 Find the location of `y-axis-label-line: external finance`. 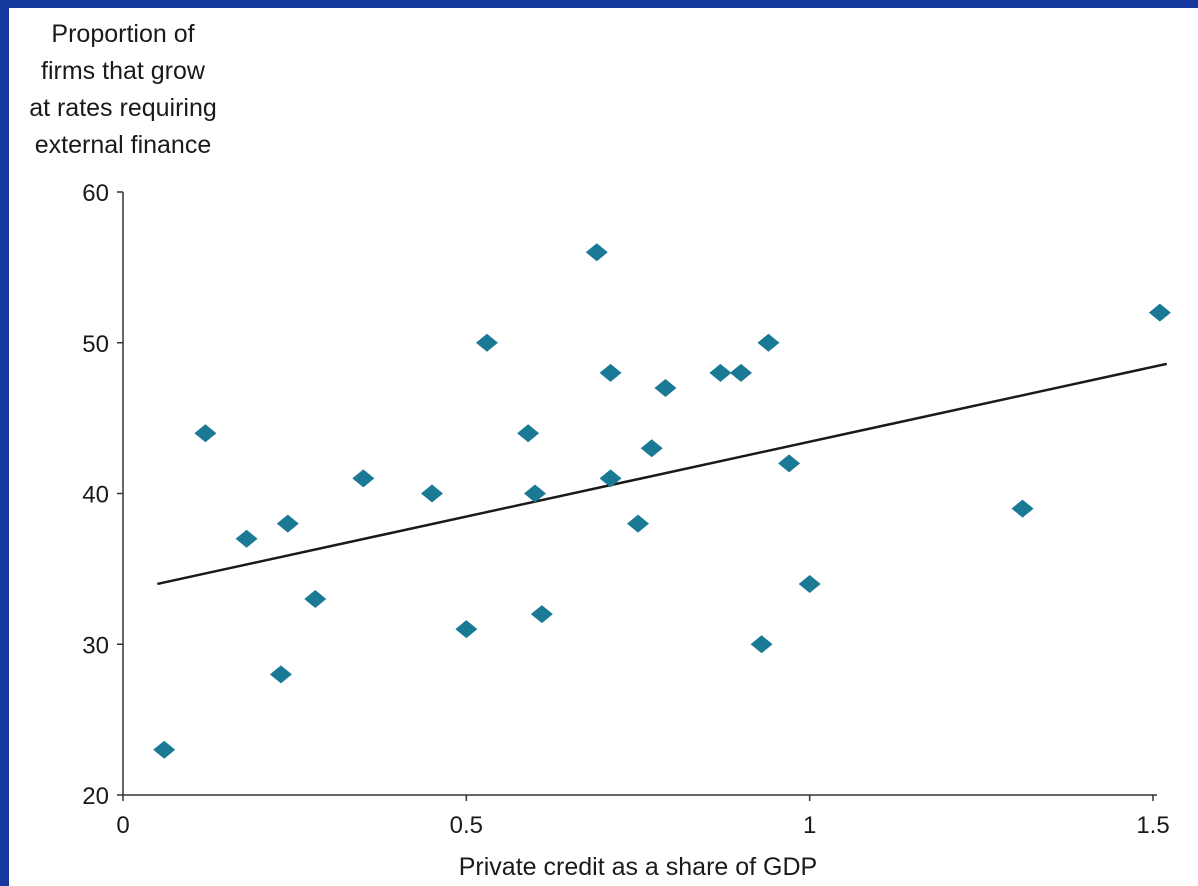

y-axis-label-line: external finance is located at coordinates (123, 145).